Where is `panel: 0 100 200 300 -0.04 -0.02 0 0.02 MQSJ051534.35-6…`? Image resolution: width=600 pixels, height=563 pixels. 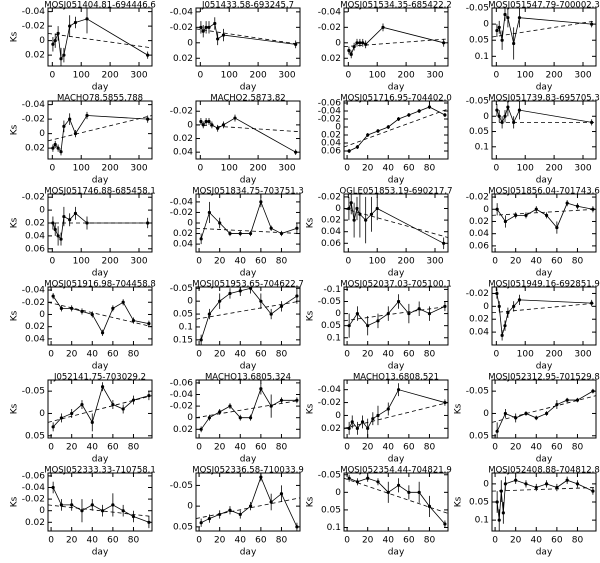
panel: 0 100 200 300 -0.04 -0.02 0 0.02 MQSJ051534.35-6… is located at coordinates (385, 47).